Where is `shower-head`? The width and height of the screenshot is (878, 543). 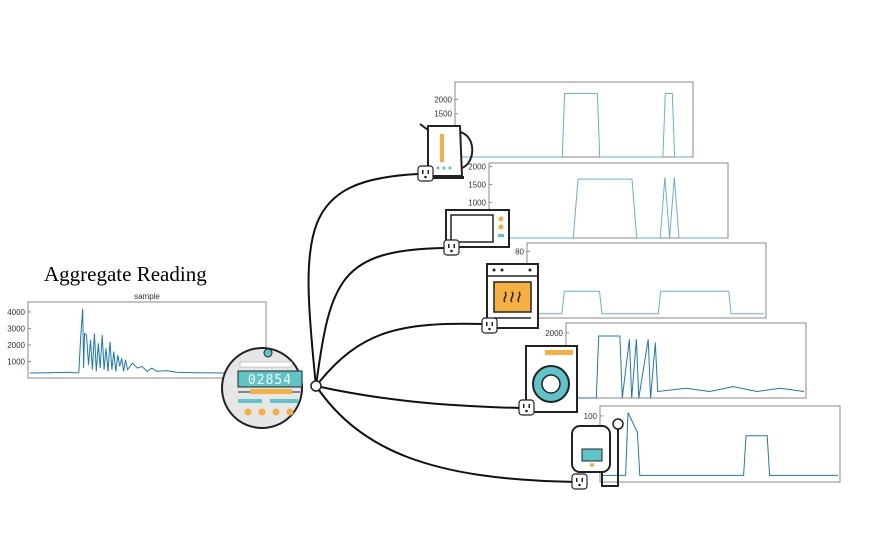 shower-head is located at coordinates (618, 424).